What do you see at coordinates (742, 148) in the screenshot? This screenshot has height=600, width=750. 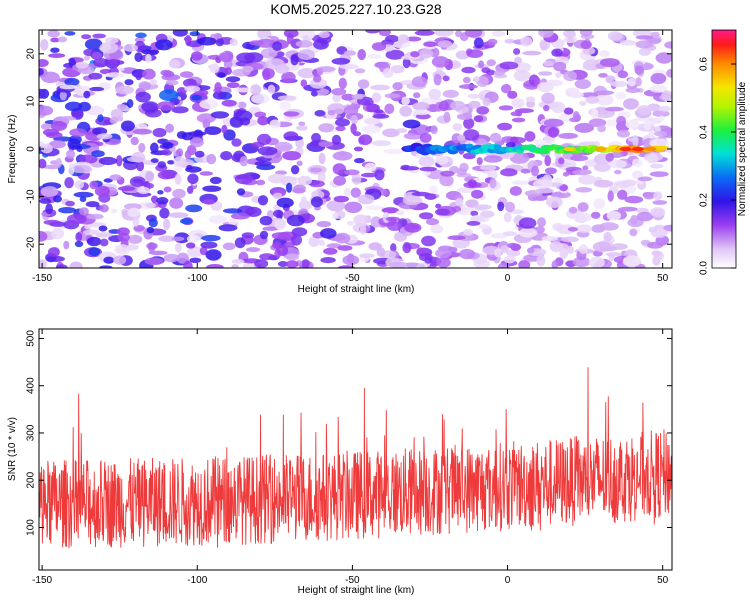 I see `colorbar-label: Normalized spectral amplitude` at bounding box center [742, 148].